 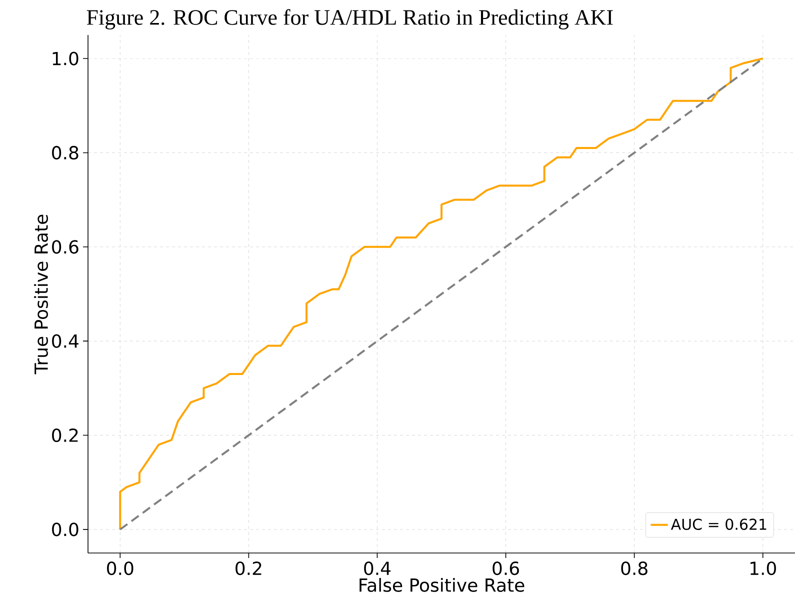 What do you see at coordinates (442, 585) in the screenshot?
I see `x-axis-title: False Positive Rate` at bounding box center [442, 585].